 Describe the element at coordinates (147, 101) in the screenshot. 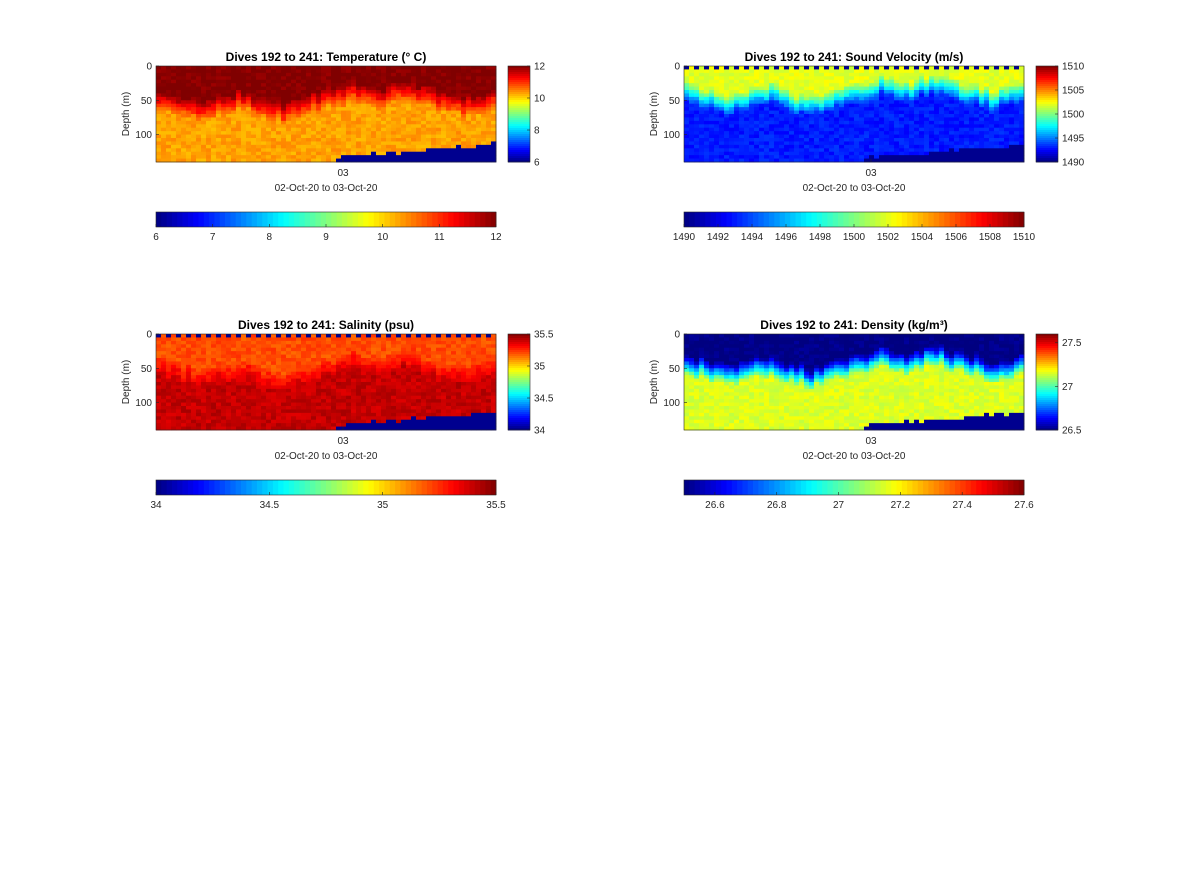

I see `y-tick-label: 50` at that location.